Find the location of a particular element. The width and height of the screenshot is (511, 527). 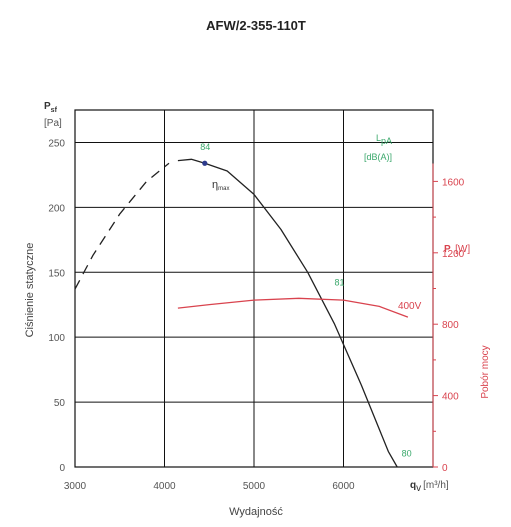

y2-tick-label: 0 is located at coordinates (445, 468).